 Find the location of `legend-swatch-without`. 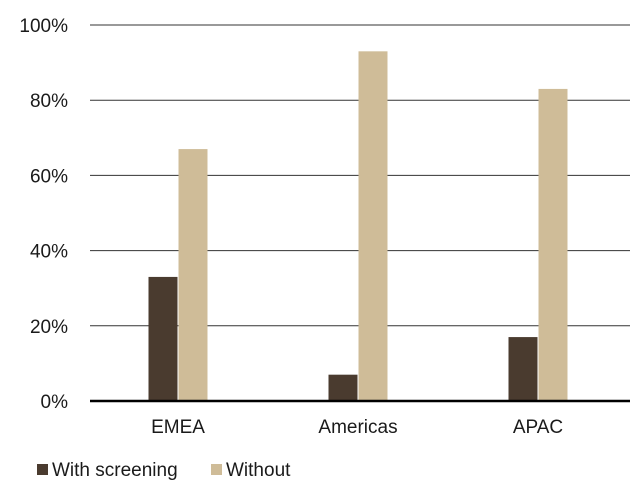

legend-swatch-without is located at coordinates (216, 469).